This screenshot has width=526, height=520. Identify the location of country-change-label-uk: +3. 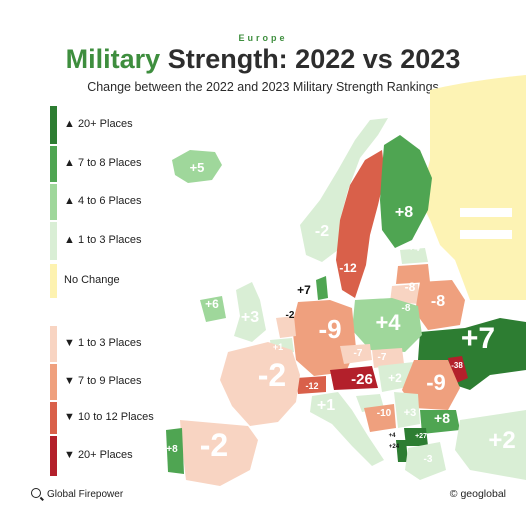
(250, 317).